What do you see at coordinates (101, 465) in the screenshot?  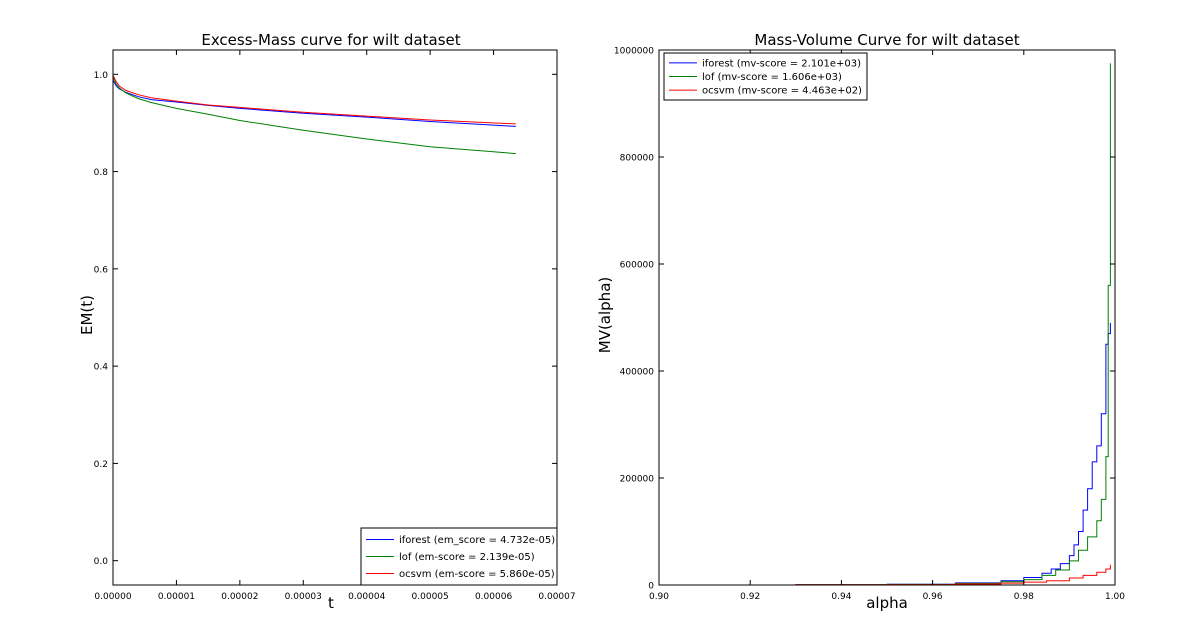 I see `y-tick-label: 0.2` at bounding box center [101, 465].